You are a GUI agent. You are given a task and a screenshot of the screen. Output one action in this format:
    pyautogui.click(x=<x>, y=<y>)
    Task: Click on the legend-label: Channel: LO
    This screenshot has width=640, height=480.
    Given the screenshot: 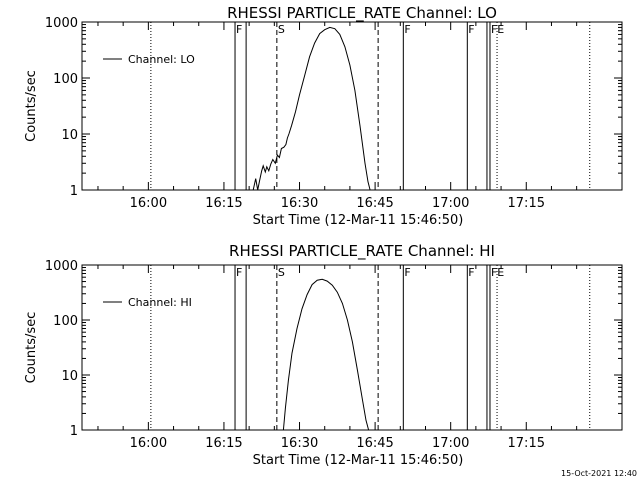 What is the action you would take?
    pyautogui.click(x=161, y=59)
    